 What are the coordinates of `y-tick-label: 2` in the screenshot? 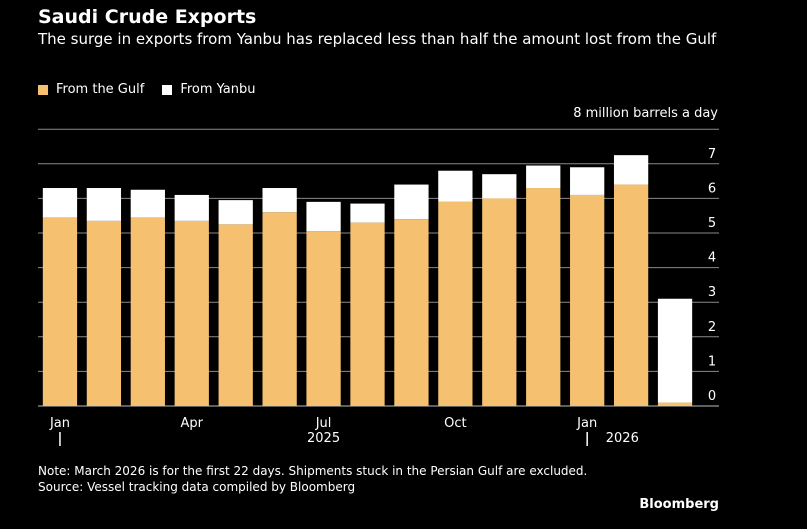 It's located at (712, 327).